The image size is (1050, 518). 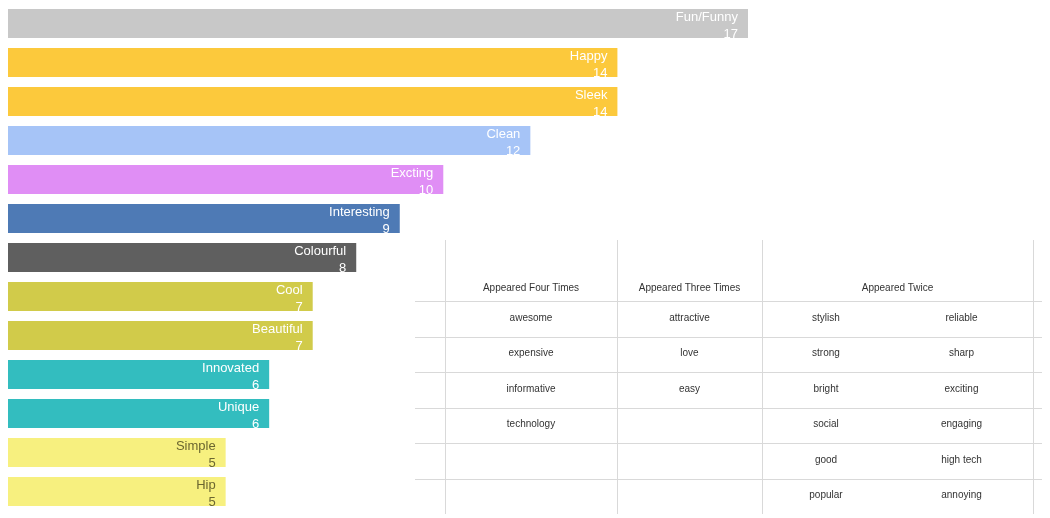 What do you see at coordinates (206, 484) in the screenshot?
I see `y-tick-label: Hip` at bounding box center [206, 484].